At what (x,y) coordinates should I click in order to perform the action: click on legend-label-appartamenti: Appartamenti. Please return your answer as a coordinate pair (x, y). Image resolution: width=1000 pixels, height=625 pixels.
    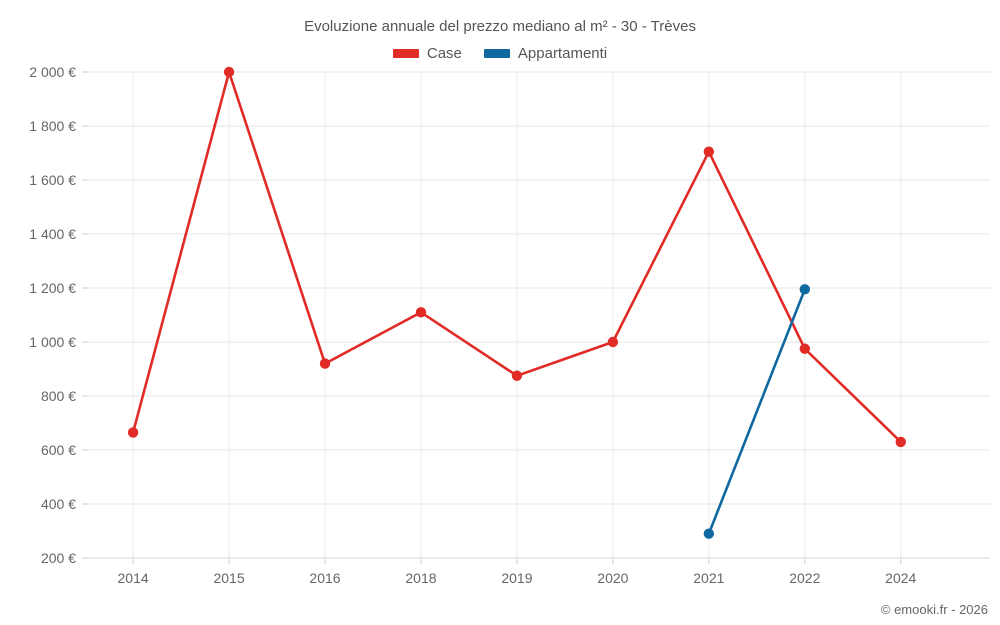
    Looking at the image, I should click on (562, 53).